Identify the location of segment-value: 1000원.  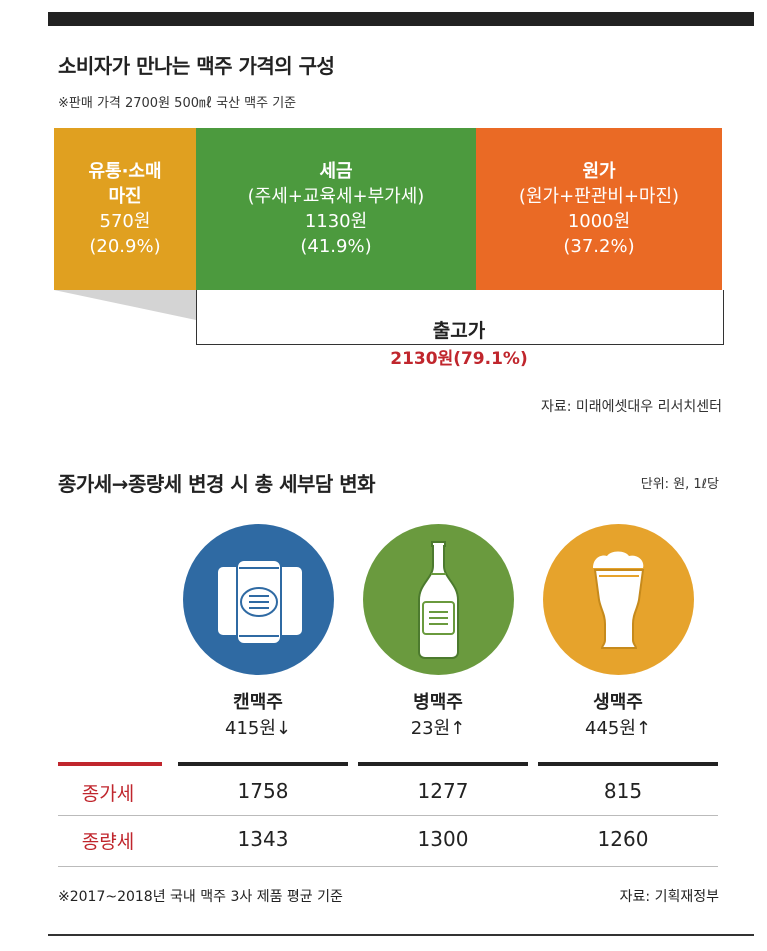
(599, 221).